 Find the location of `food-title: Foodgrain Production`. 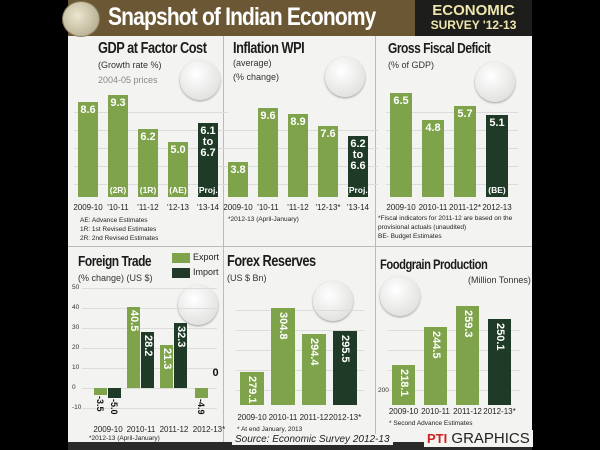

food-title: Foodgrain Production is located at coordinates (434, 264).